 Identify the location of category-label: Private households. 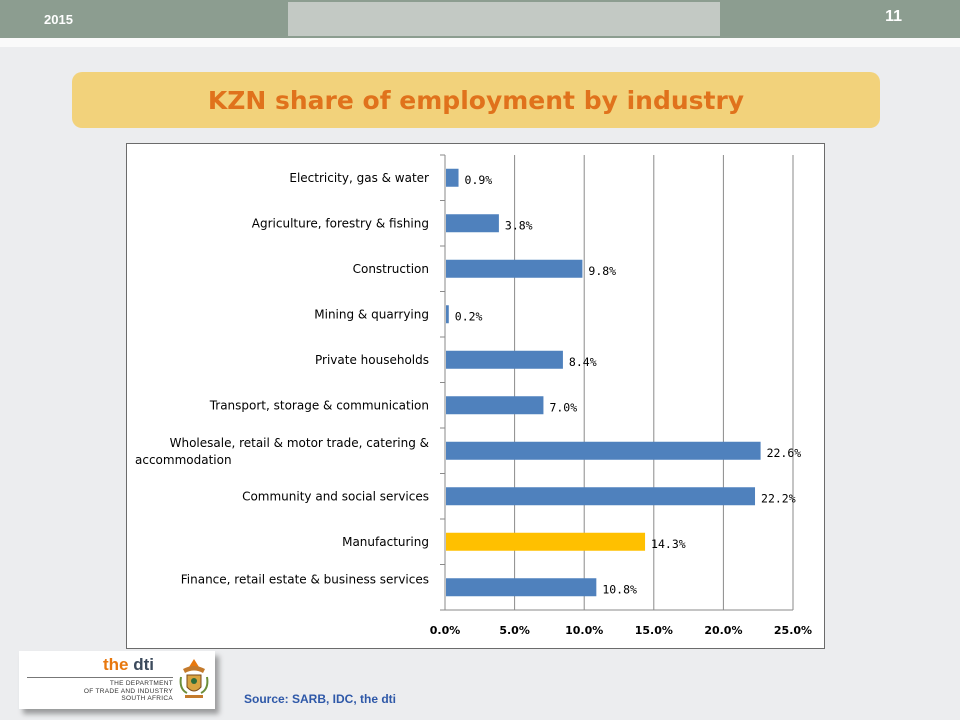
(372, 360).